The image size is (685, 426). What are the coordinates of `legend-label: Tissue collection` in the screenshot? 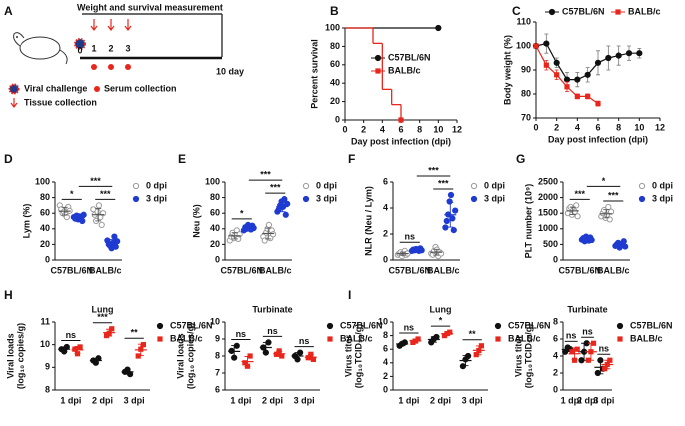 It's located at (60, 102).